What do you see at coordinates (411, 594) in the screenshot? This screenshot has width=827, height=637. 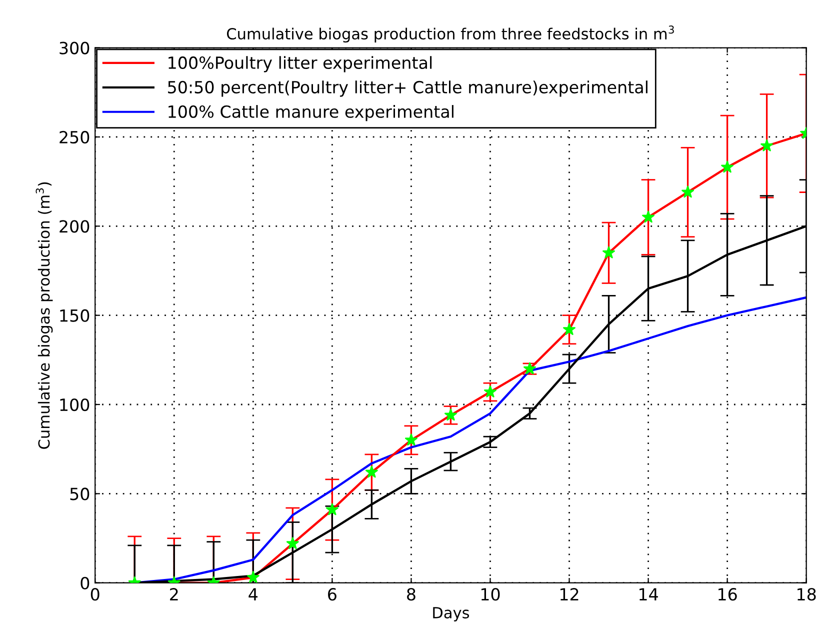 I see `x-tick-label: 8` at bounding box center [411, 594].